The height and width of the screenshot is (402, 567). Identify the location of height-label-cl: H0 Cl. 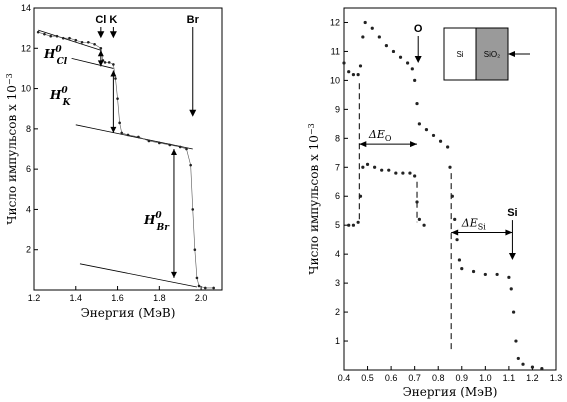
(55, 56).